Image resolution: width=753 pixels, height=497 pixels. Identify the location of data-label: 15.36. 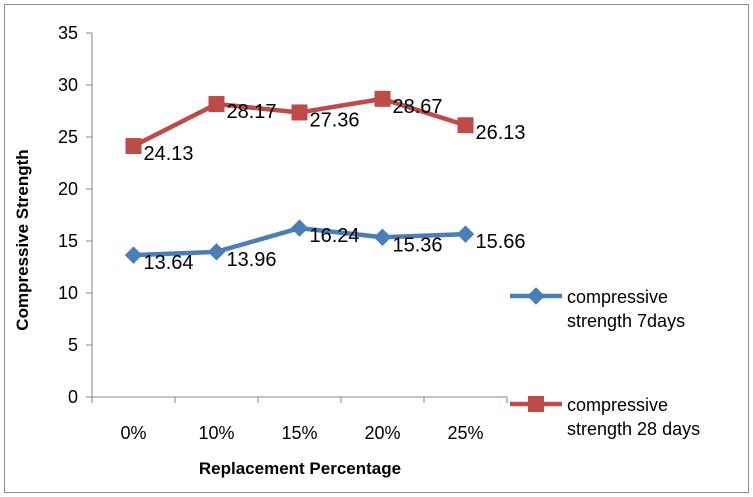
(418, 245).